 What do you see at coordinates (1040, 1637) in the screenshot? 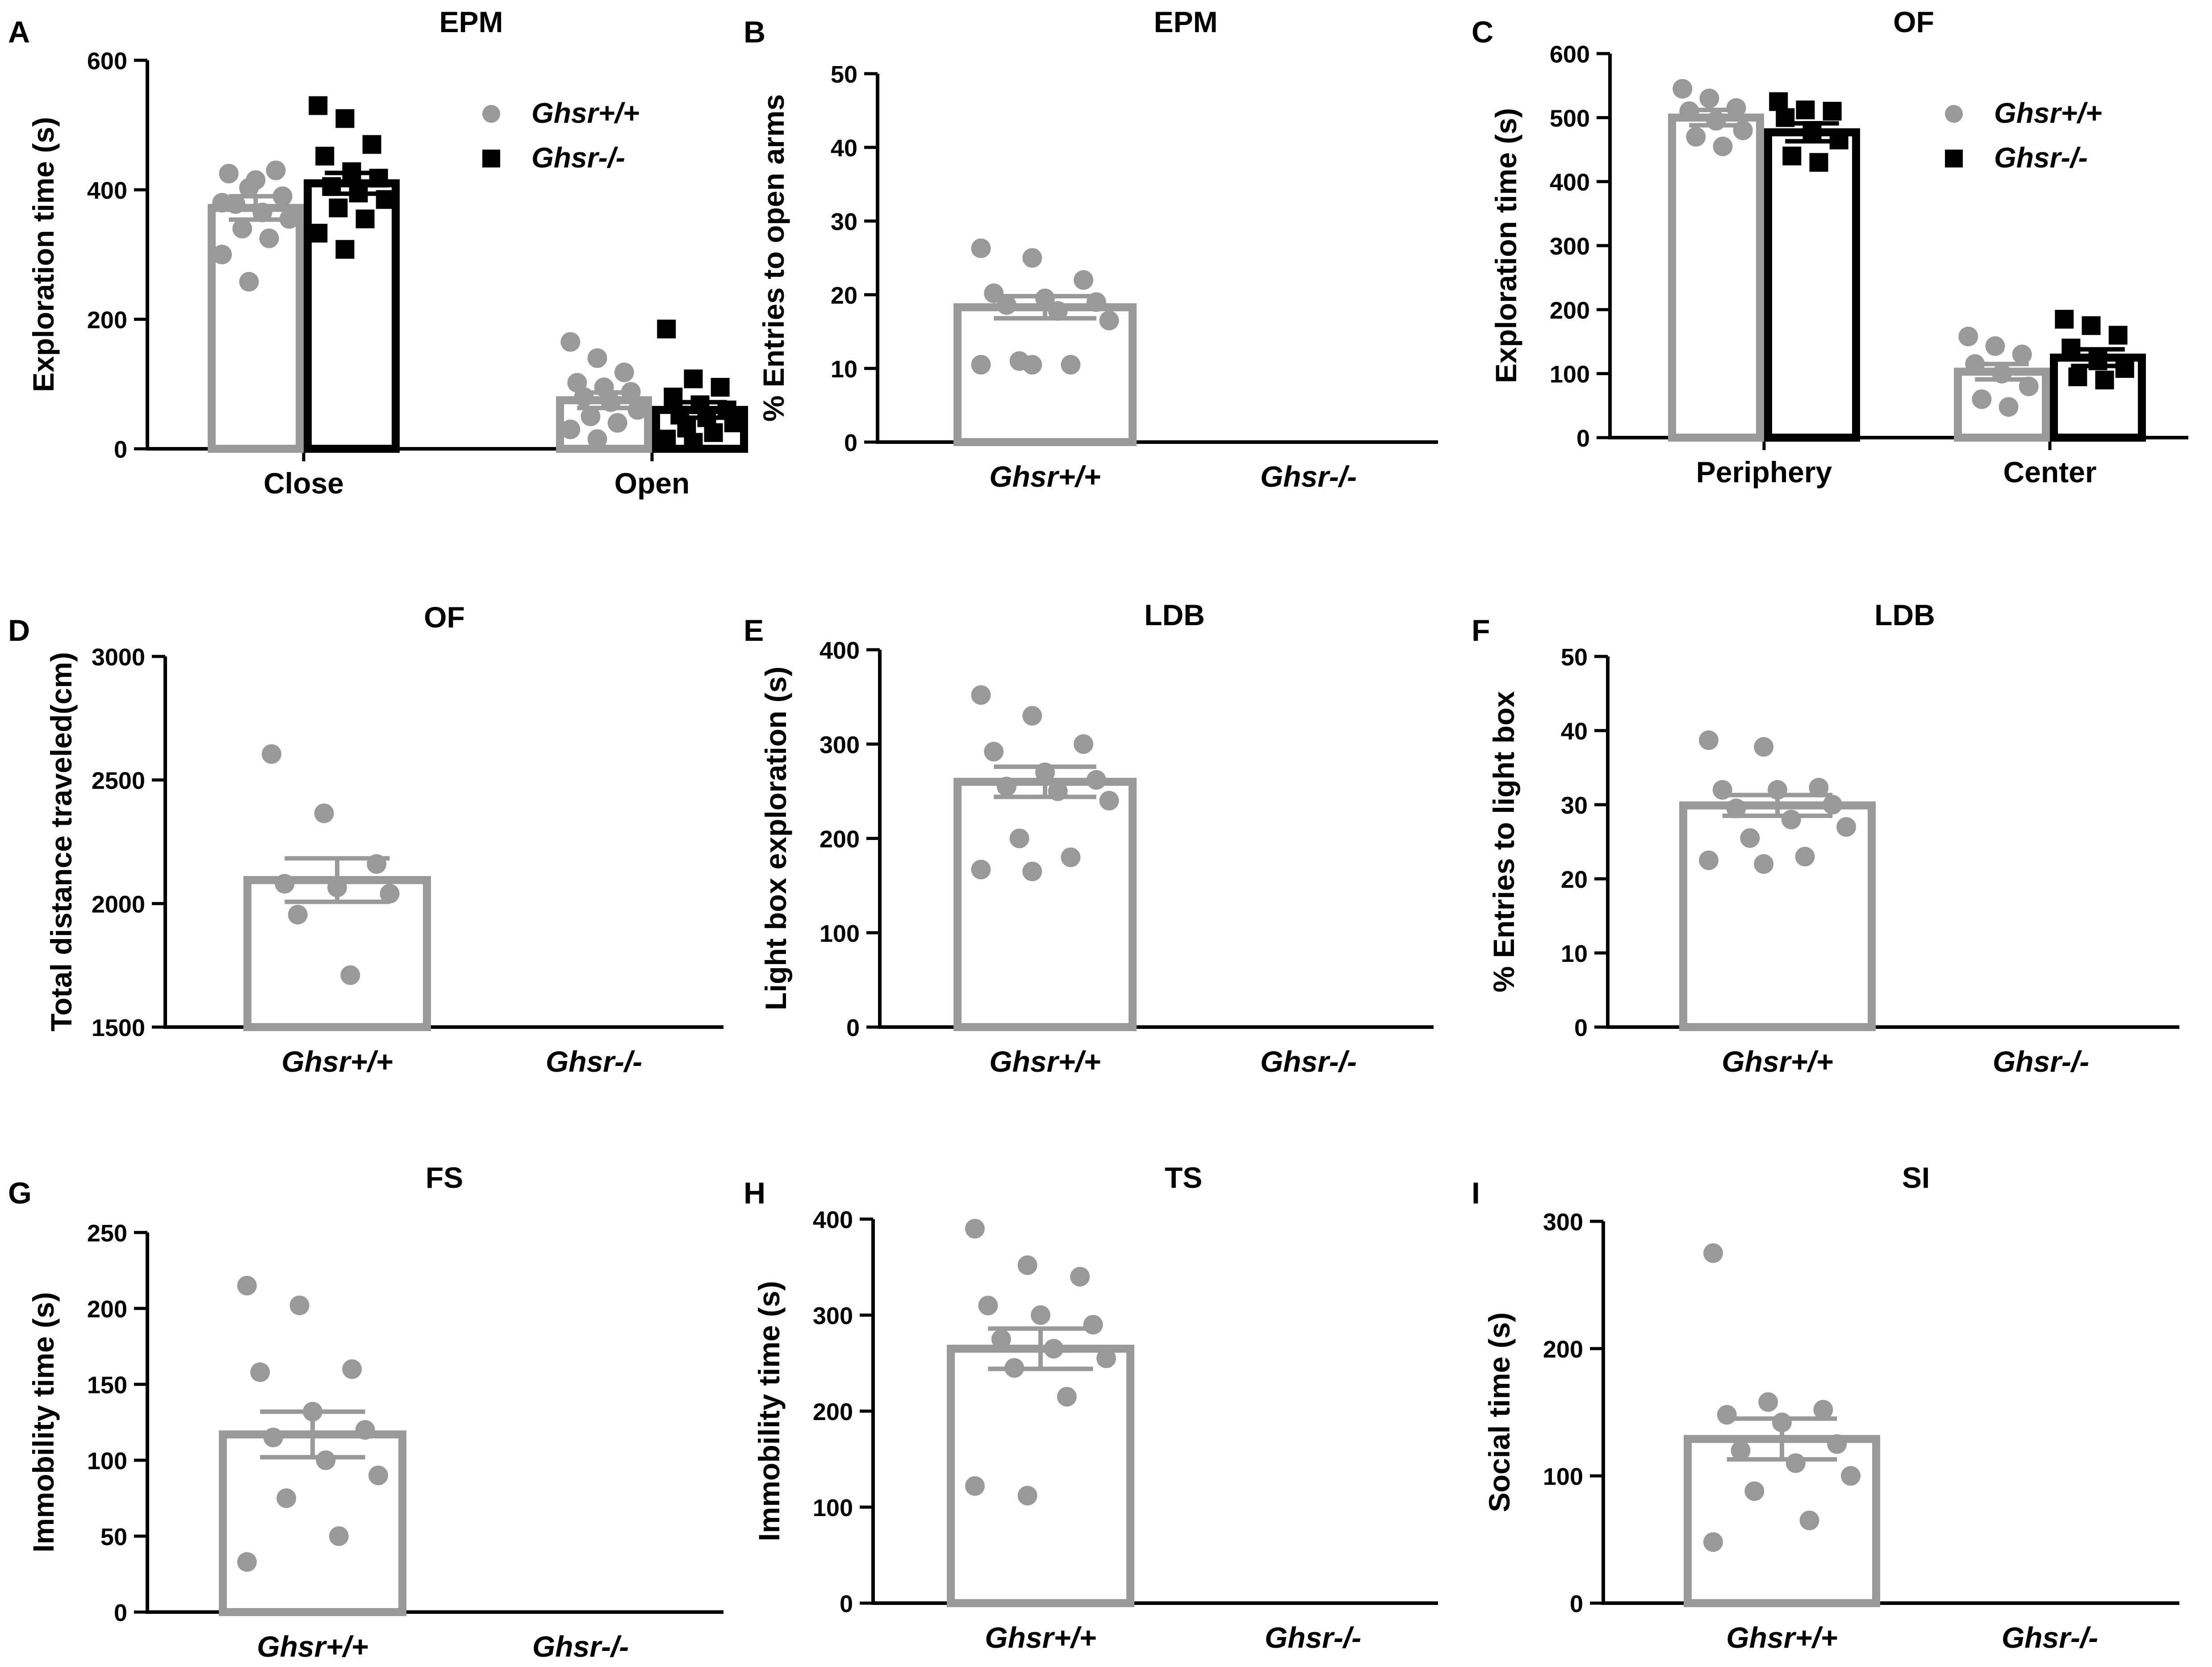
I see `x-category-label: Ghsr+/+` at bounding box center [1040, 1637].